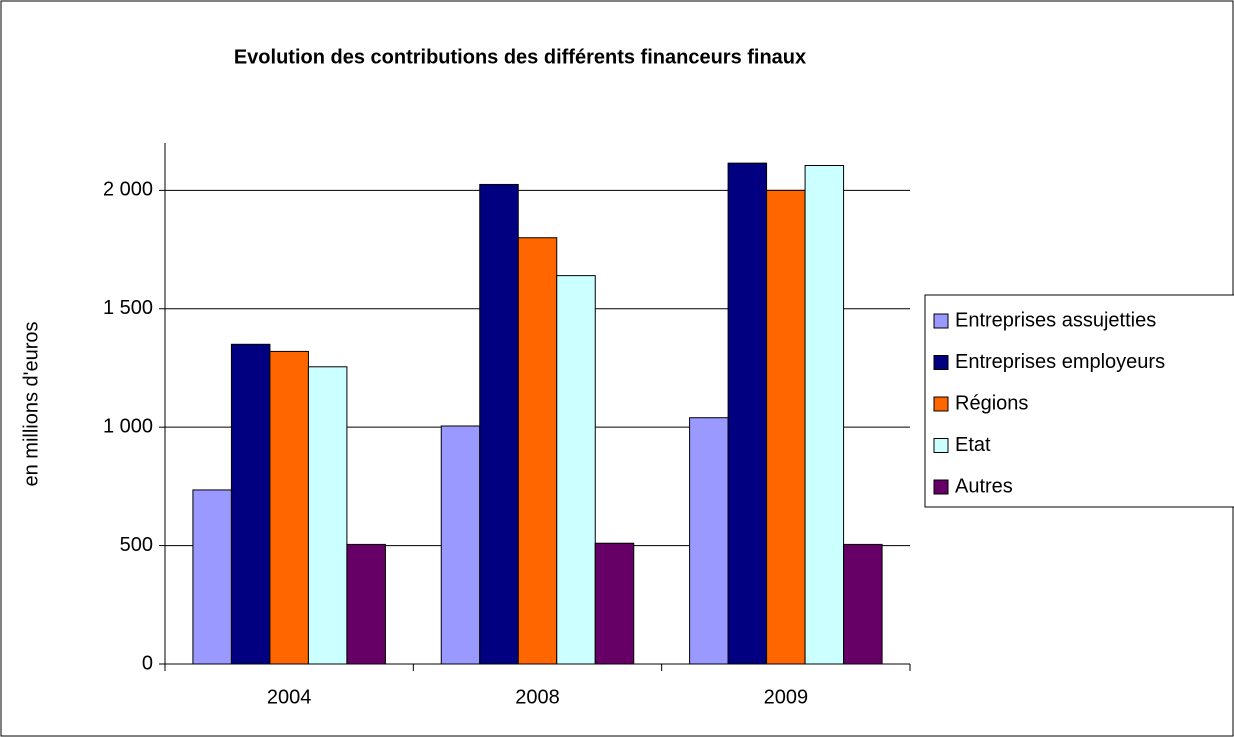 This screenshot has height=737, width=1234. I want to click on x-tick-label: 2004, so click(289, 697).